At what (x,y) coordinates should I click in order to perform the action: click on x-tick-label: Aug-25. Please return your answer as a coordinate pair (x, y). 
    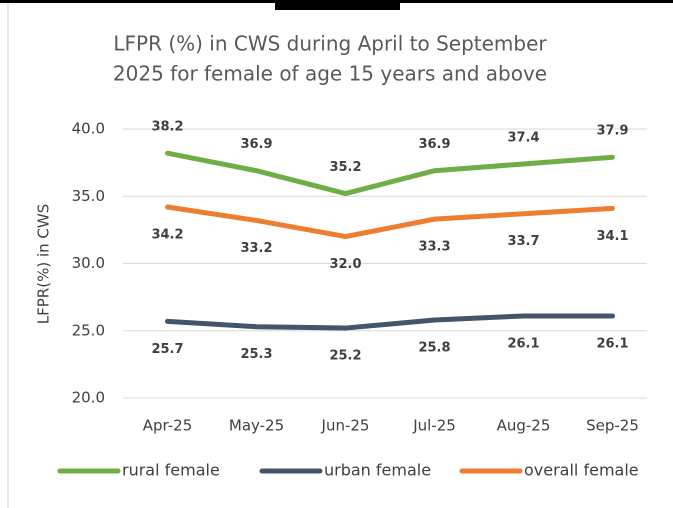
    Looking at the image, I should click on (524, 426).